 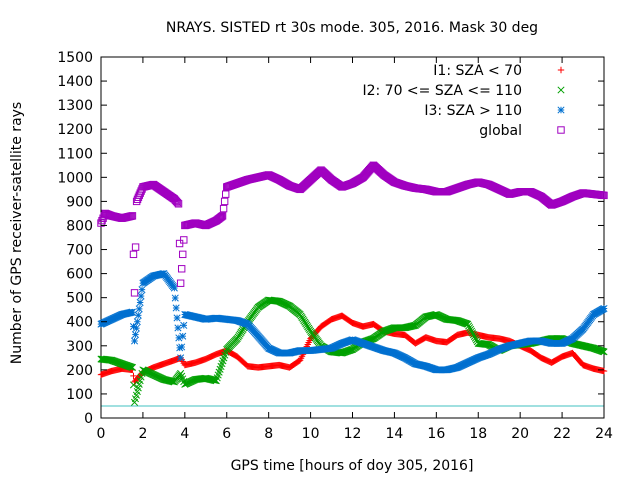 I want to click on x-tick-label: 6, so click(x=226, y=434).